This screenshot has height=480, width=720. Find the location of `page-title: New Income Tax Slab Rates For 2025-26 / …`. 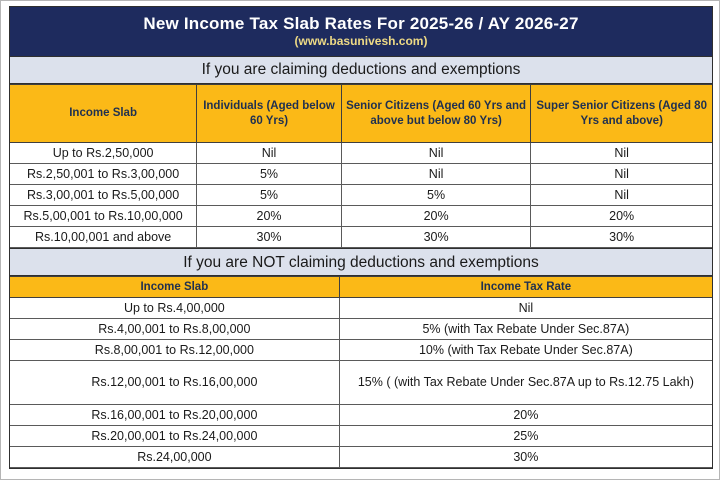

page-title: New Income Tax Slab Rates For 2025-26 / … is located at coordinates (361, 24).